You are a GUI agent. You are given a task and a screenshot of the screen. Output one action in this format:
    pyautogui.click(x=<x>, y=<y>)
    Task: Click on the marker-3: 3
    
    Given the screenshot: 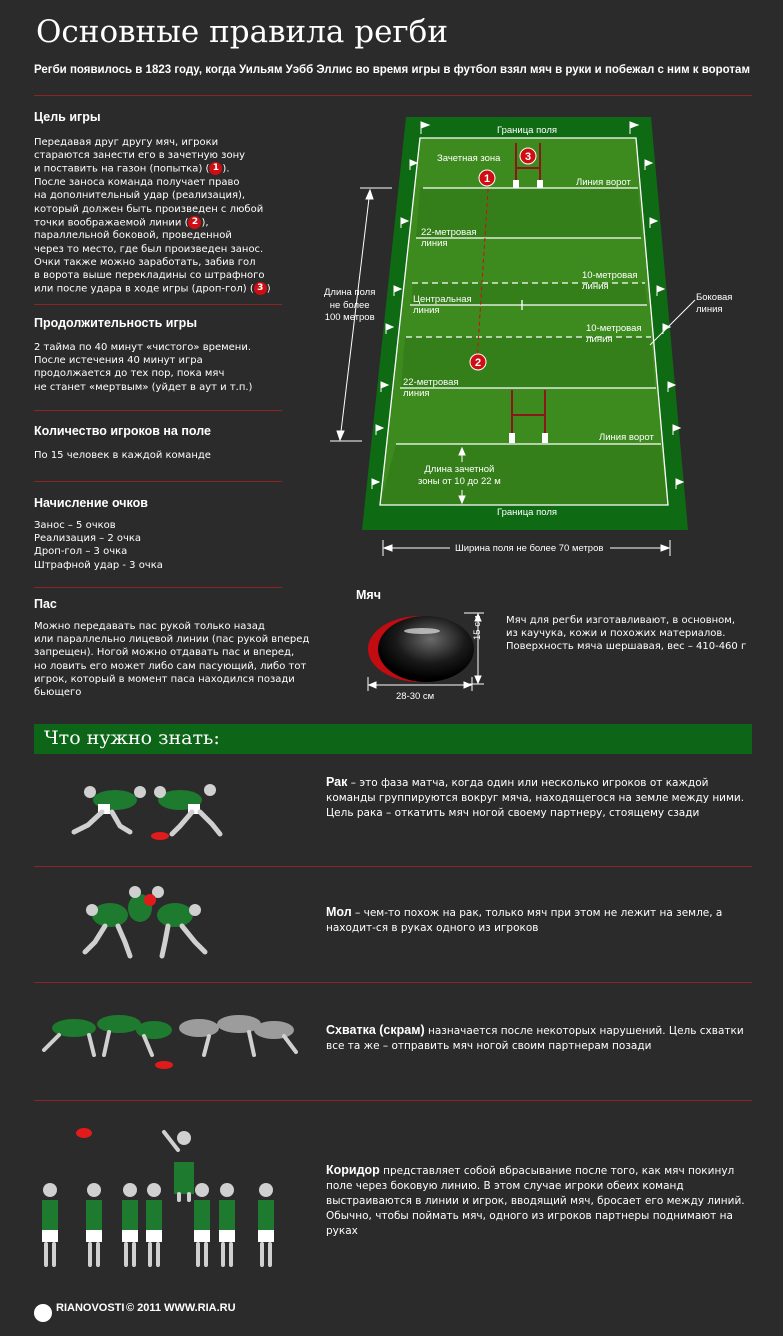 What is the action you would take?
    pyautogui.click(x=528, y=156)
    